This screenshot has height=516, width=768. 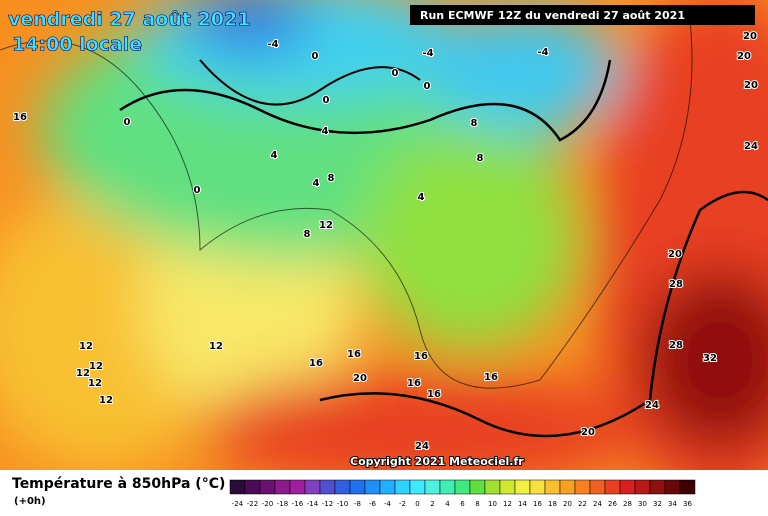 I want to click on legend-label: 16, so click(x=537, y=504).